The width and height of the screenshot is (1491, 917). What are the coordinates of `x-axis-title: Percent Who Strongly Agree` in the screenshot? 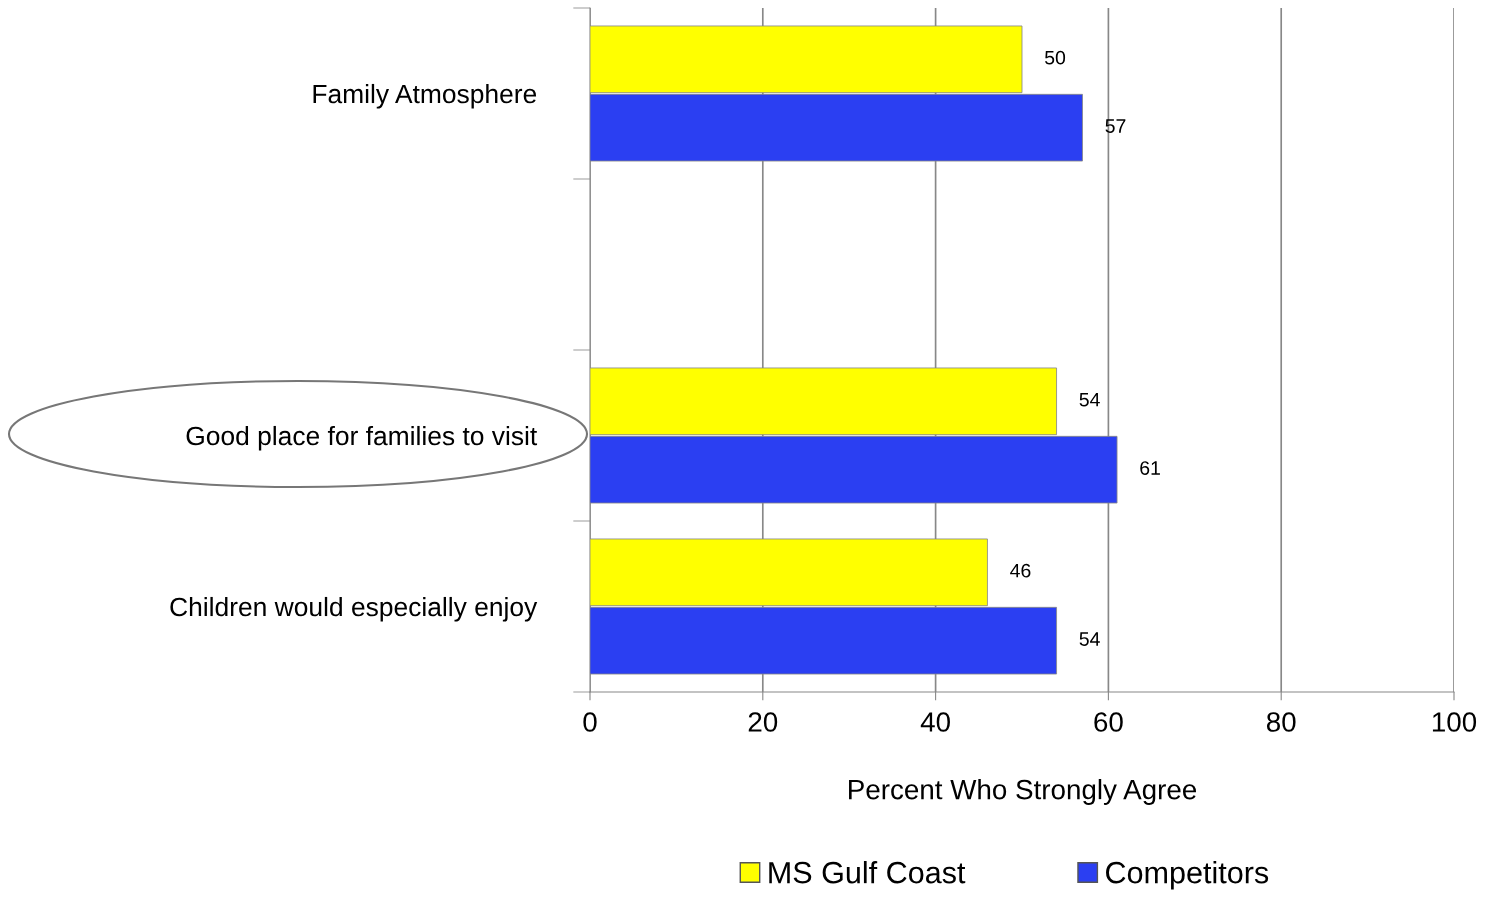 It's located at (1023, 792).